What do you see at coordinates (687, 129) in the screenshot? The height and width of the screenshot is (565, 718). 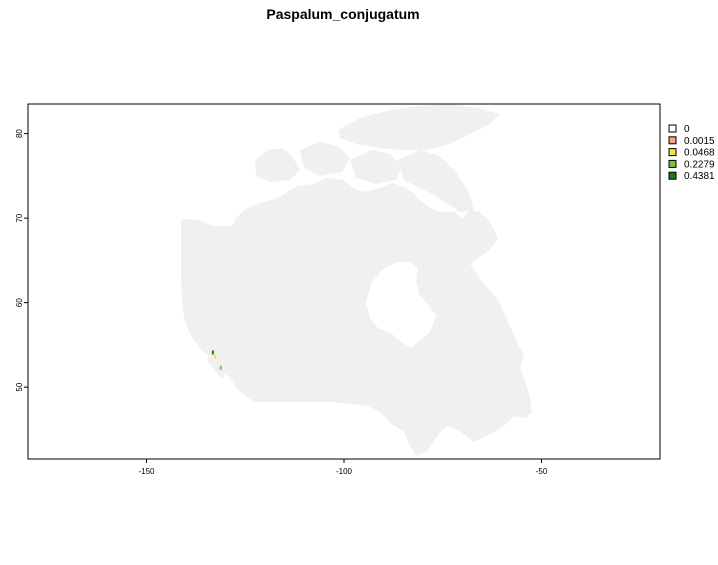 I see `legend-label: 0` at bounding box center [687, 129].